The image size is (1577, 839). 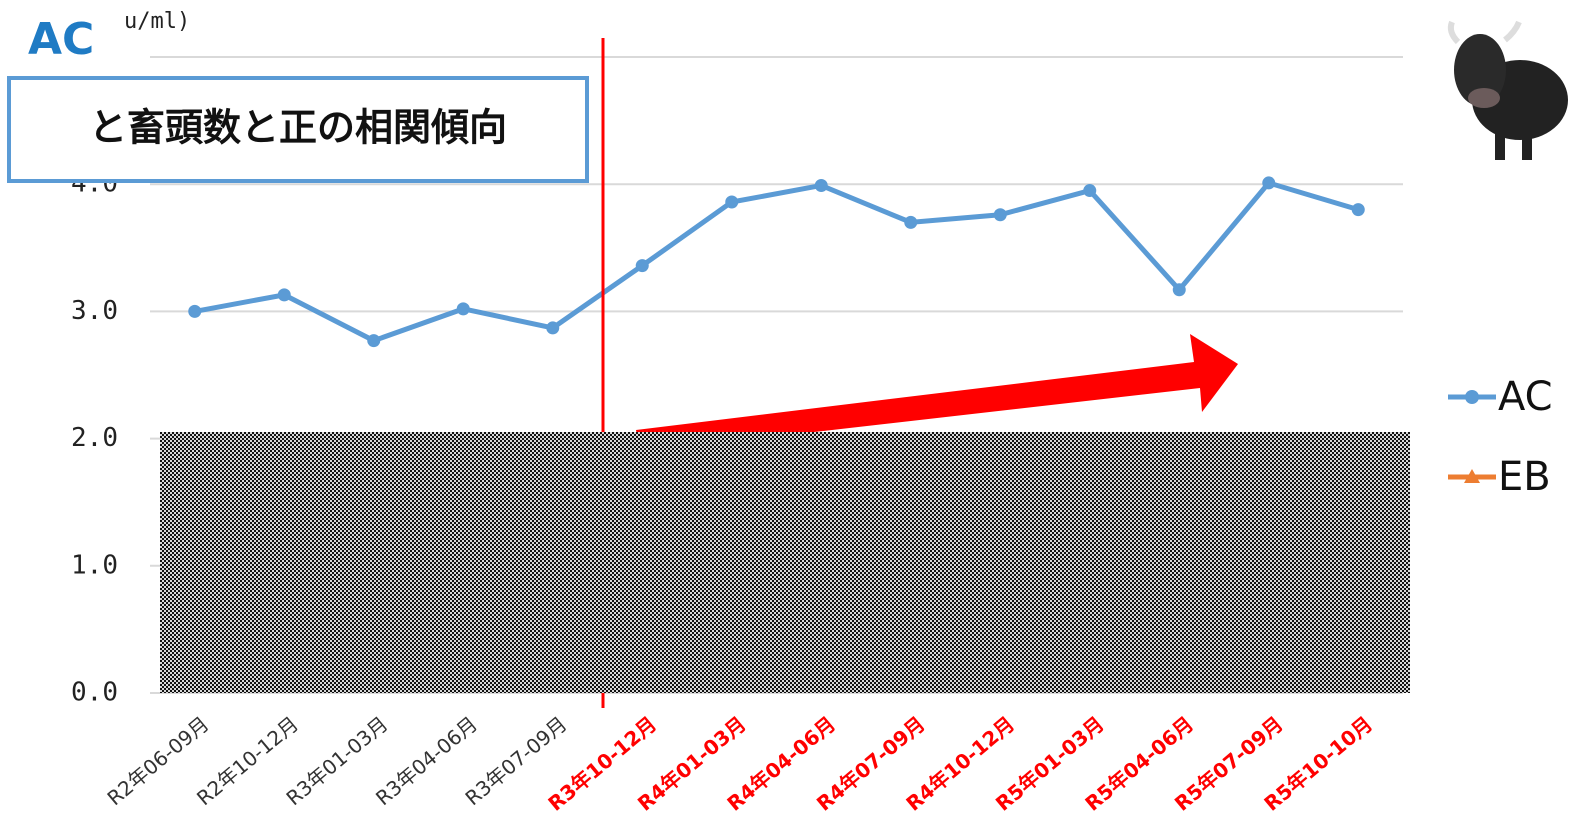 I want to click on chart-title: AC, so click(x=61, y=39).